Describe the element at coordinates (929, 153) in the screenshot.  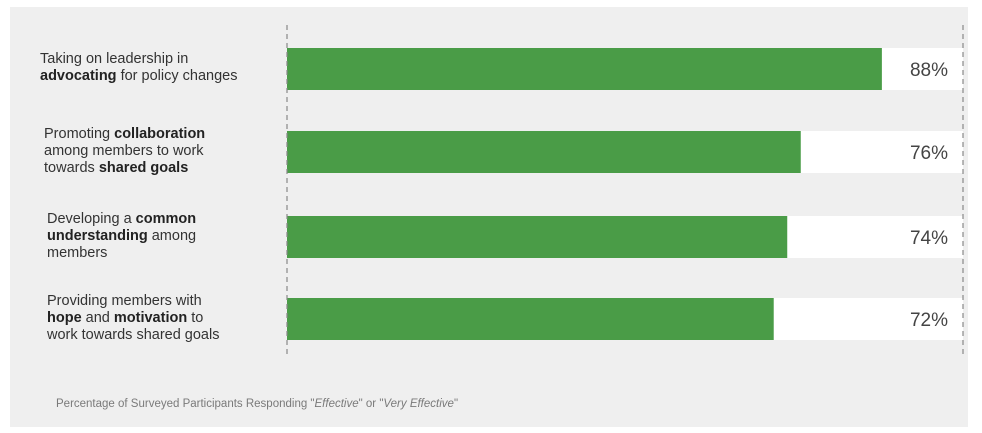
I see `bar-value-label: 76%` at that location.